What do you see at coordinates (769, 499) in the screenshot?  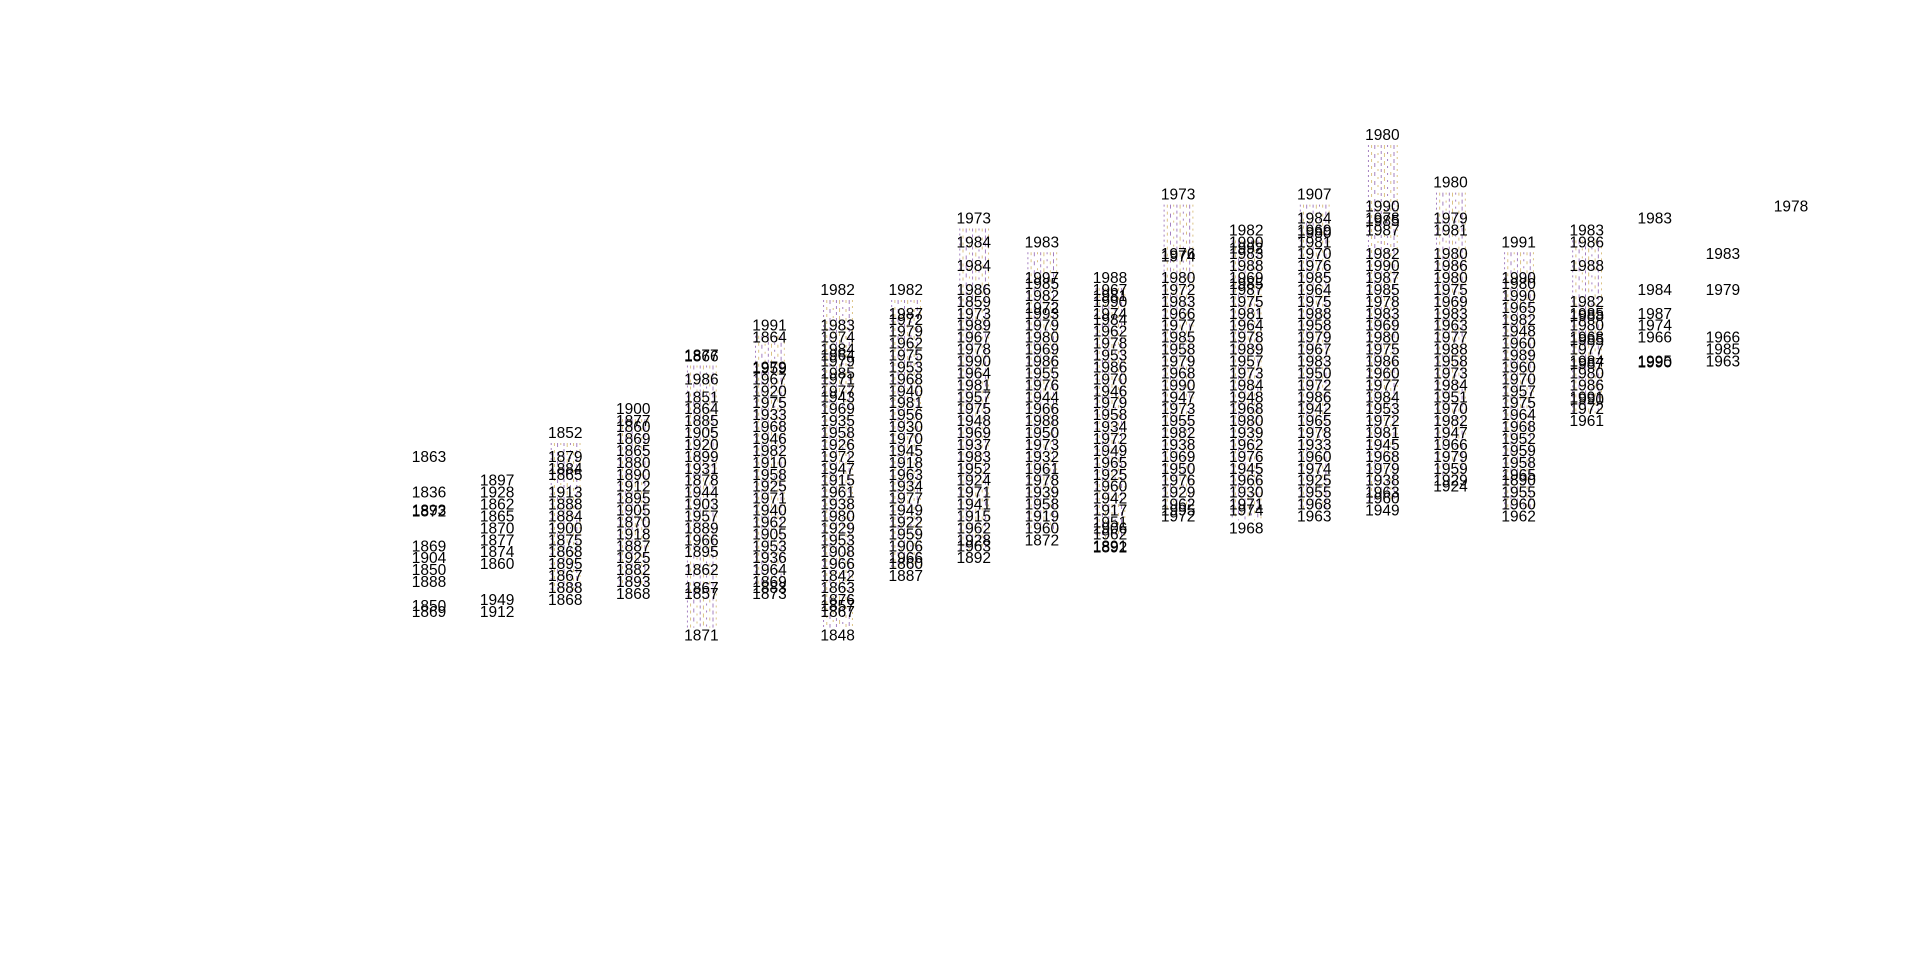 I see `point-label: 1971` at bounding box center [769, 499].